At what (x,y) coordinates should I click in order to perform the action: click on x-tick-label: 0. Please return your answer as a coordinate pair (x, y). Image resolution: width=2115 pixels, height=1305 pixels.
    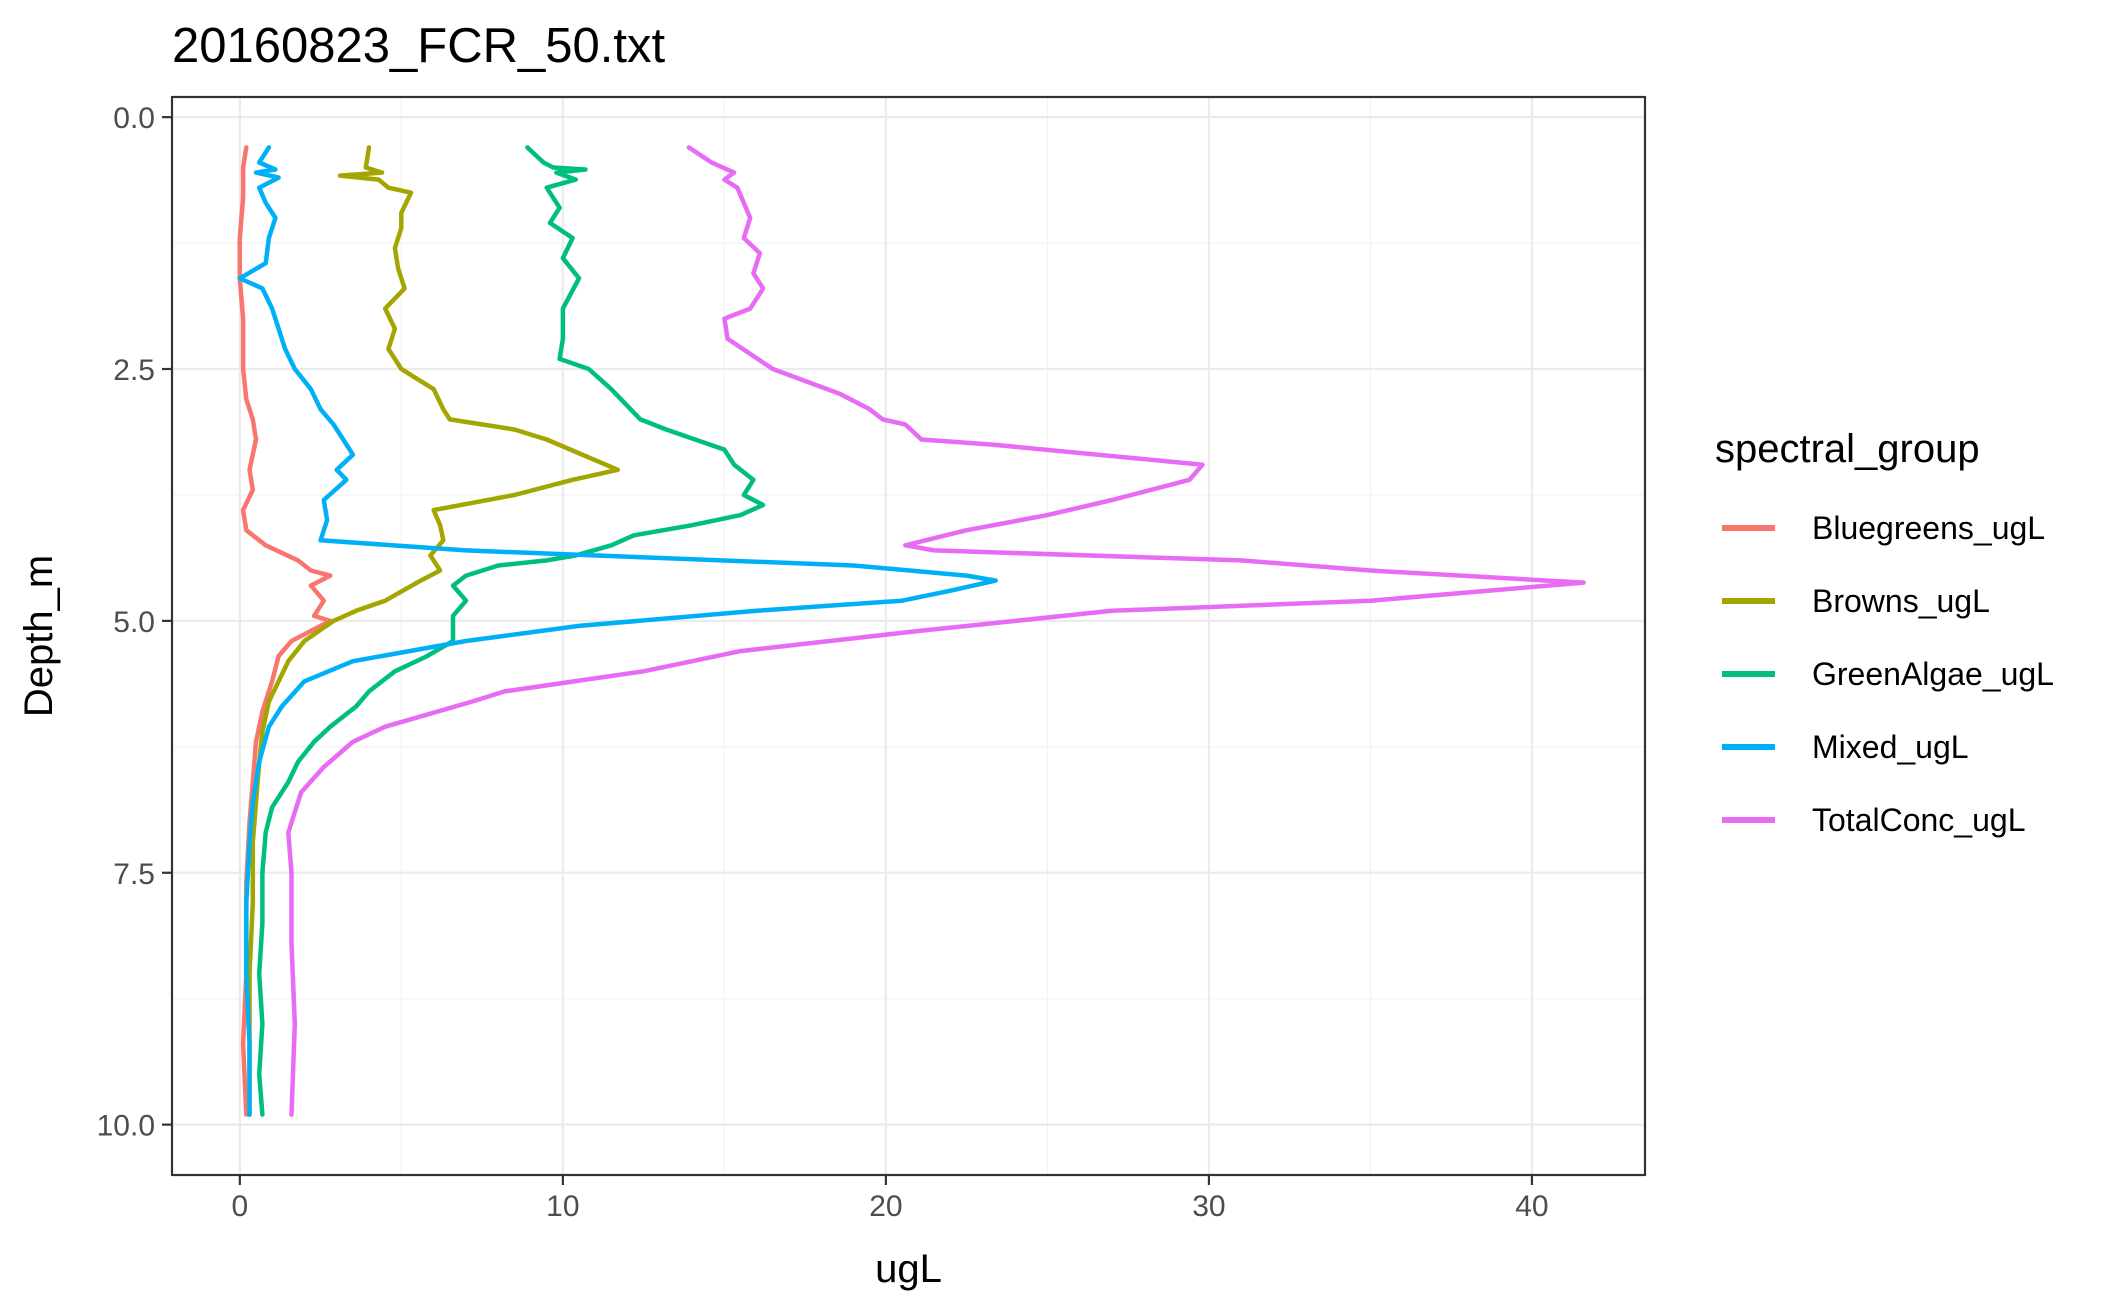
    Looking at the image, I should click on (239, 1206).